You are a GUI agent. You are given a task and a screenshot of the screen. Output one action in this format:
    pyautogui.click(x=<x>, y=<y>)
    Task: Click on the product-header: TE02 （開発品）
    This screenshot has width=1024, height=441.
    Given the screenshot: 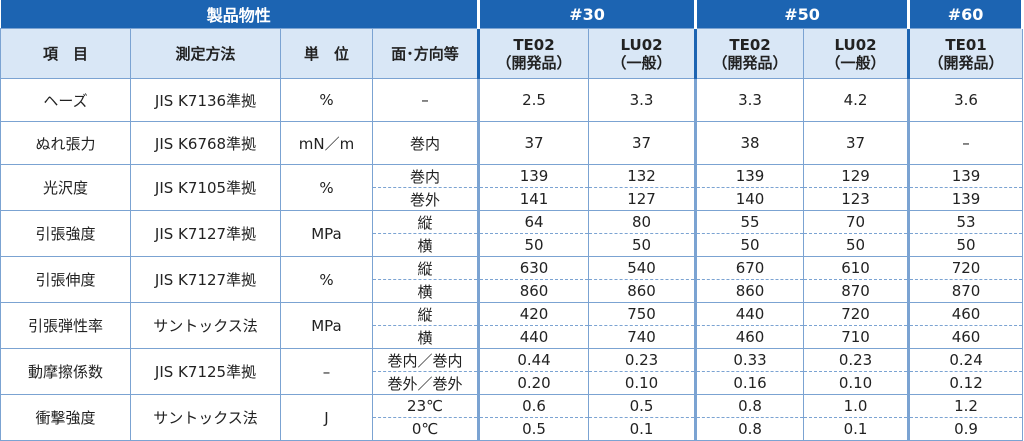 What is the action you would take?
    pyautogui.click(x=749, y=53)
    